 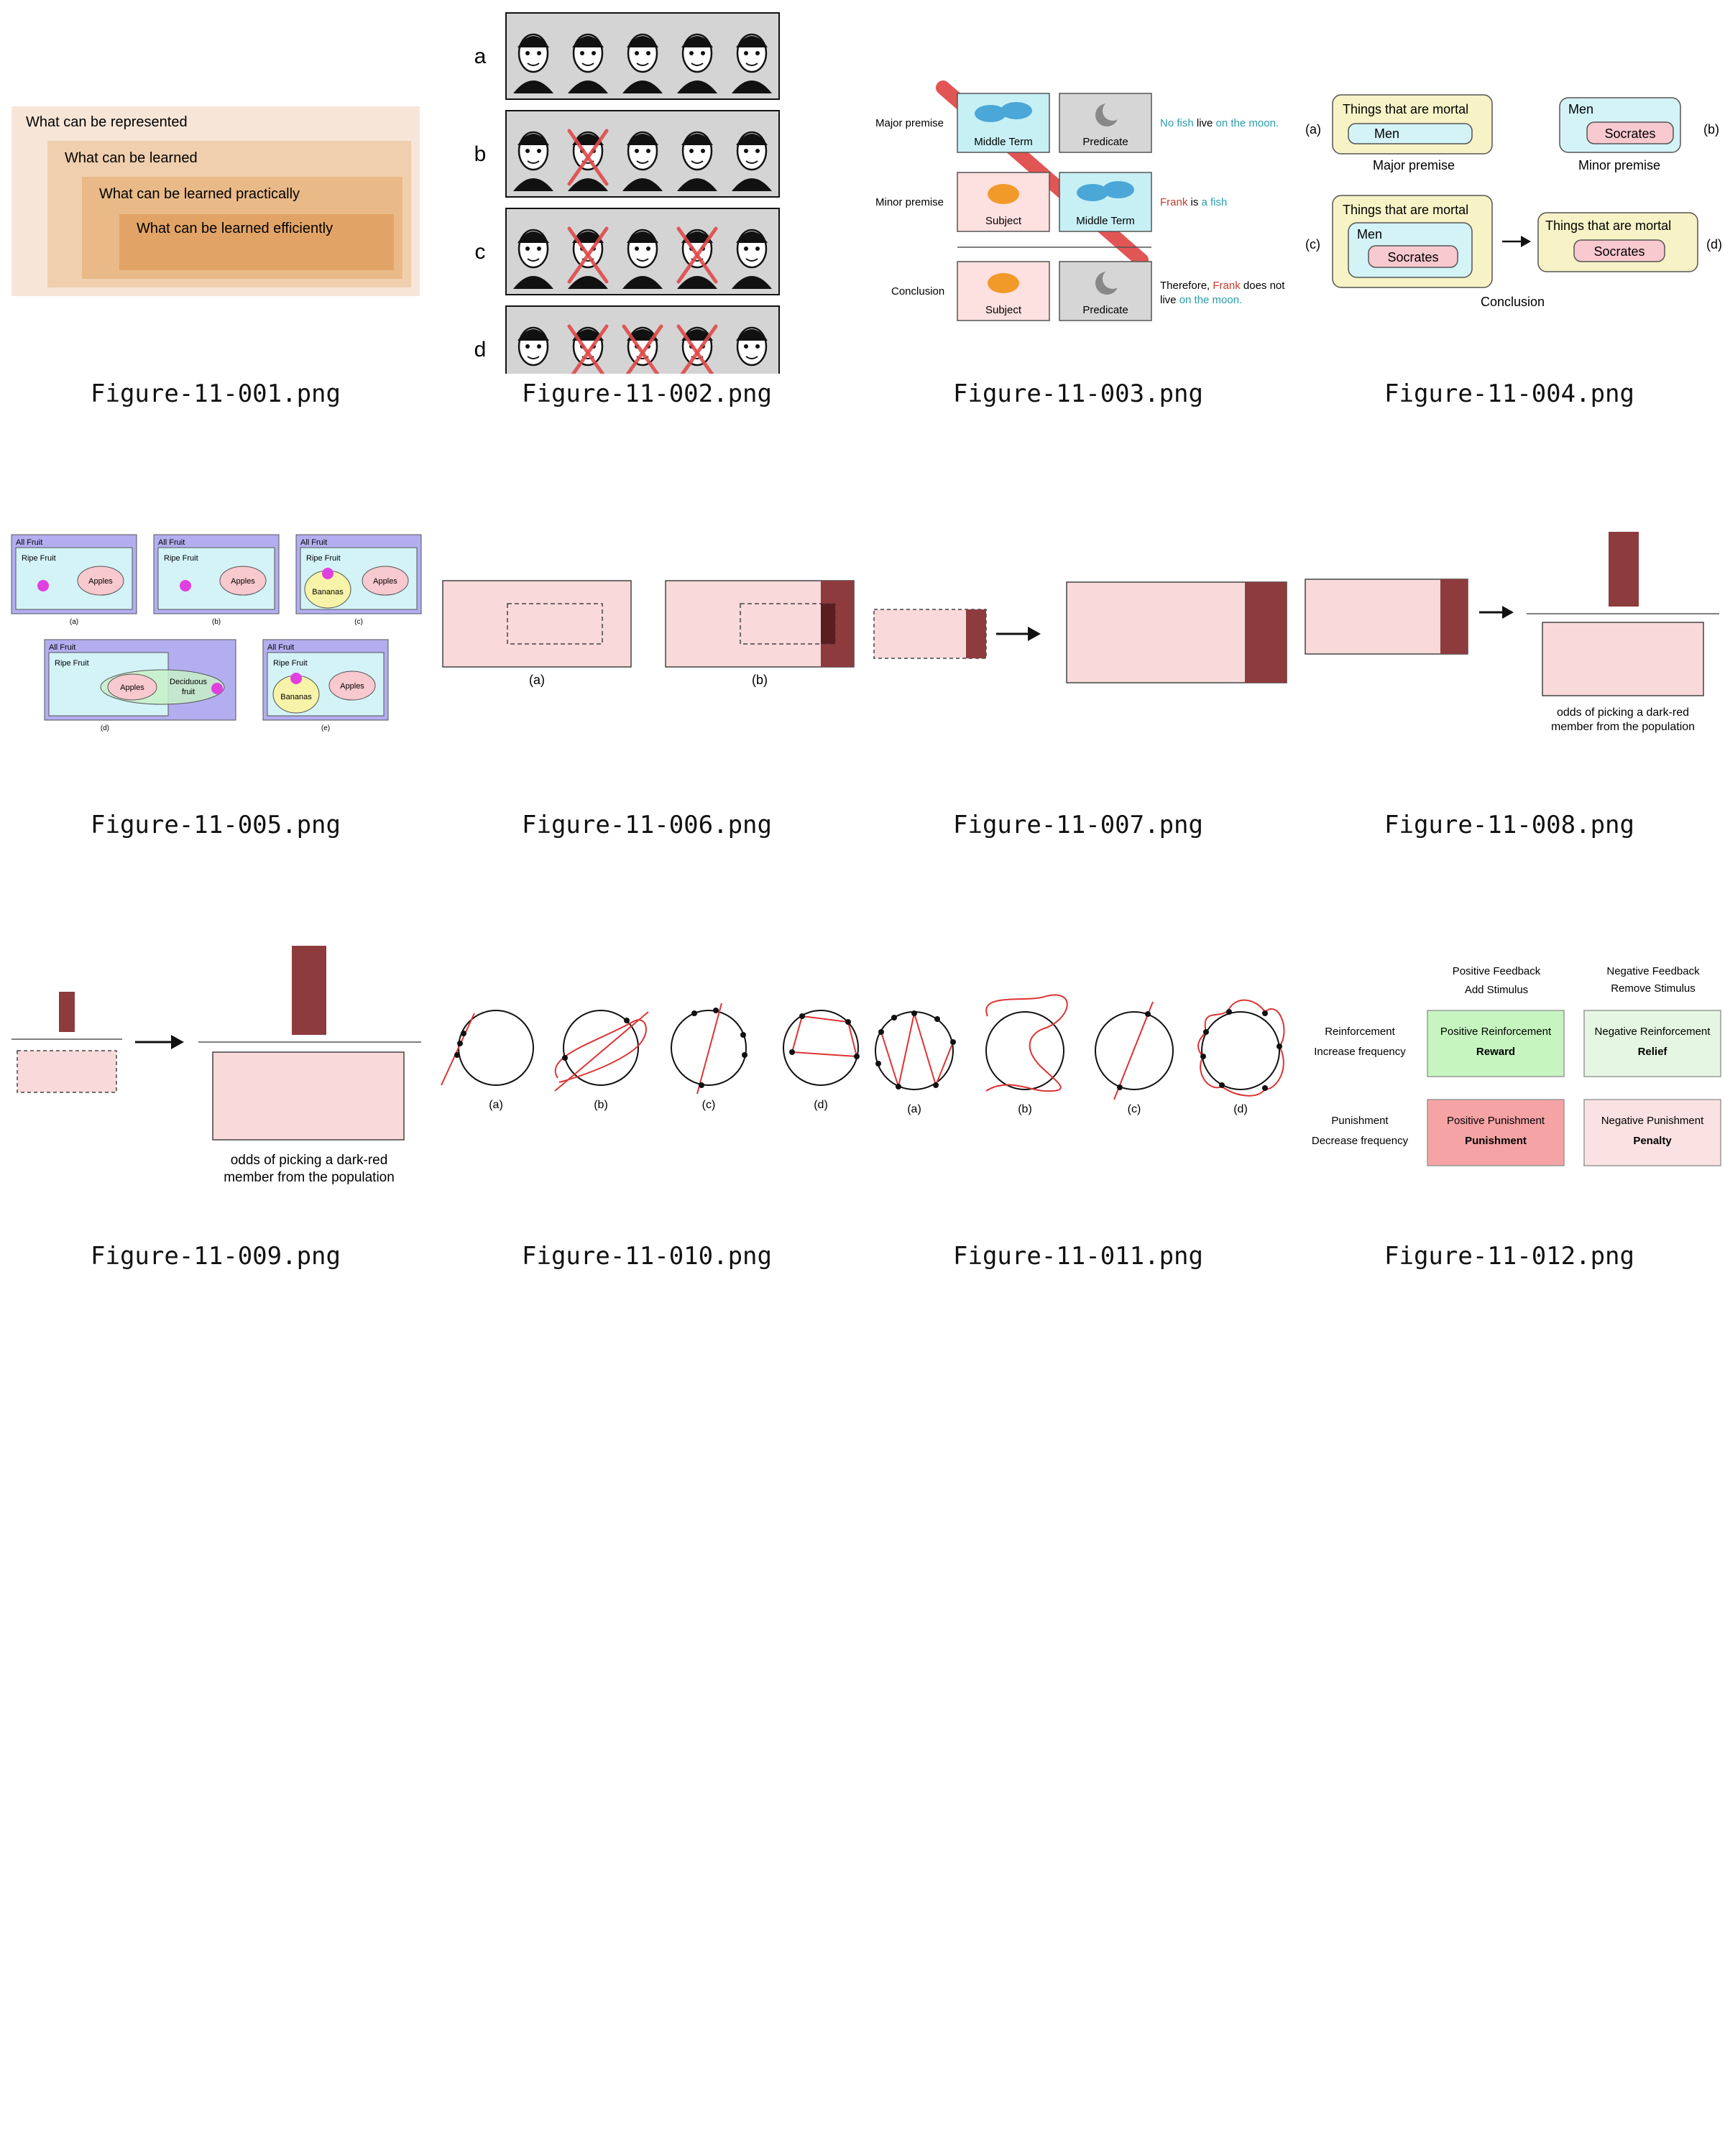 I want to click on apples-e: Apples, so click(x=352, y=686).